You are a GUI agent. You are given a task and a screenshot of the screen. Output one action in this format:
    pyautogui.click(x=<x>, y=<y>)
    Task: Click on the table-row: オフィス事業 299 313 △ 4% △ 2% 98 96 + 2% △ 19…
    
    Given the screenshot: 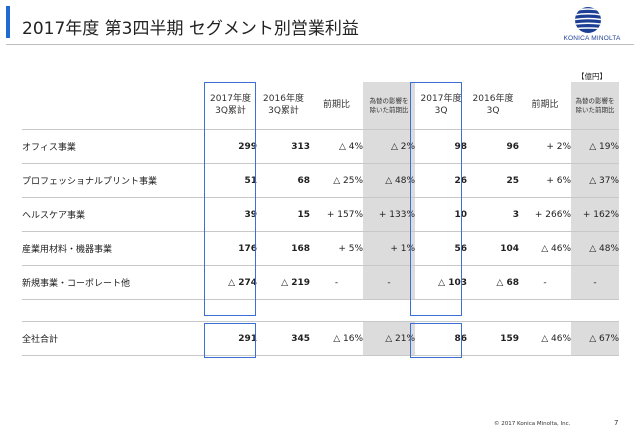 What is the action you would take?
    pyautogui.click(x=320, y=146)
    